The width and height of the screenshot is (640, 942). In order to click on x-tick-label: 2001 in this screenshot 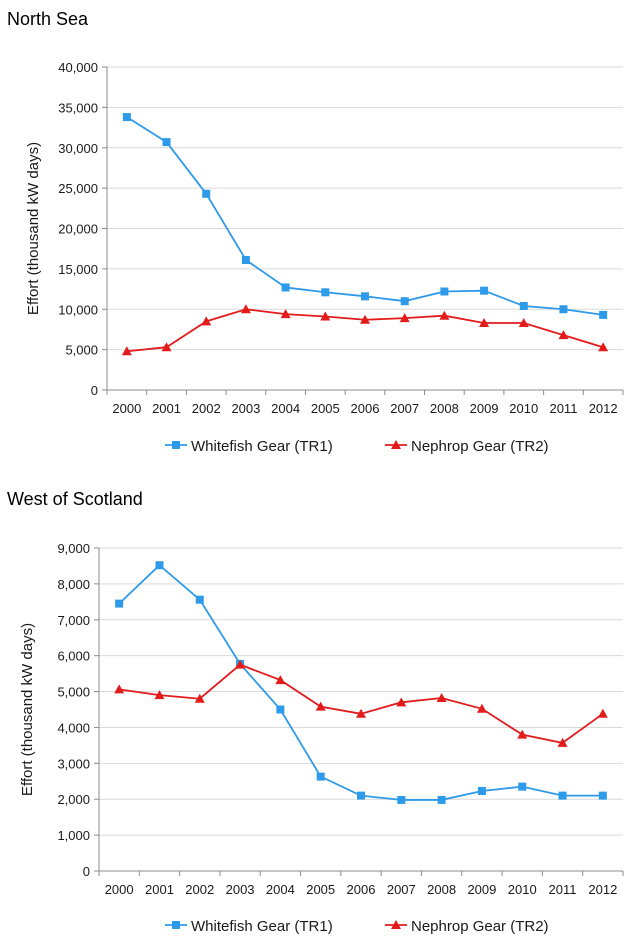, I will do `click(166, 408)`.